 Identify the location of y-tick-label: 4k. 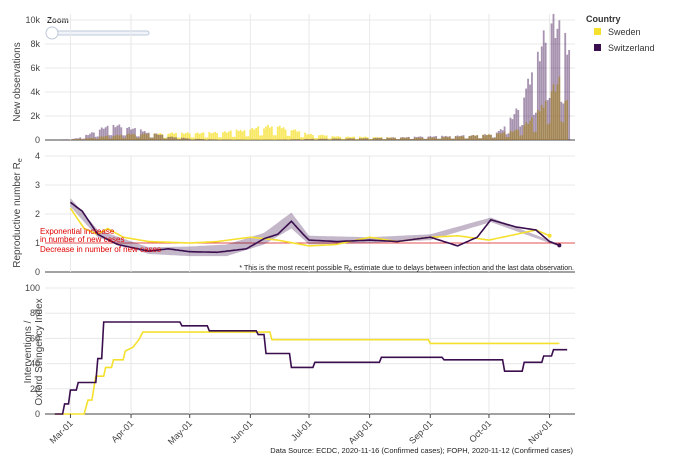
(35, 92).